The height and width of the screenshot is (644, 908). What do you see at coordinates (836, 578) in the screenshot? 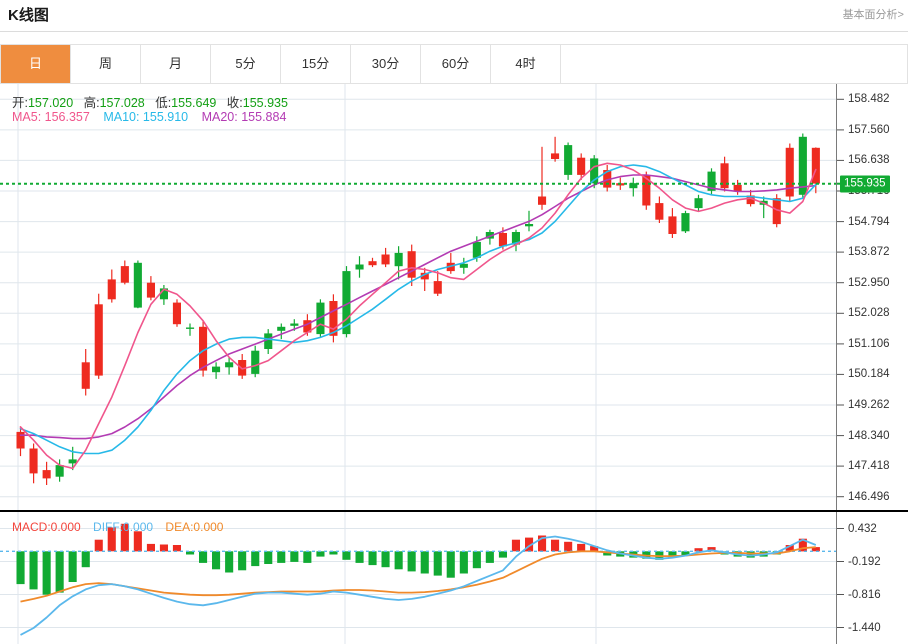
I see `macd-axis-rule` at bounding box center [836, 578].